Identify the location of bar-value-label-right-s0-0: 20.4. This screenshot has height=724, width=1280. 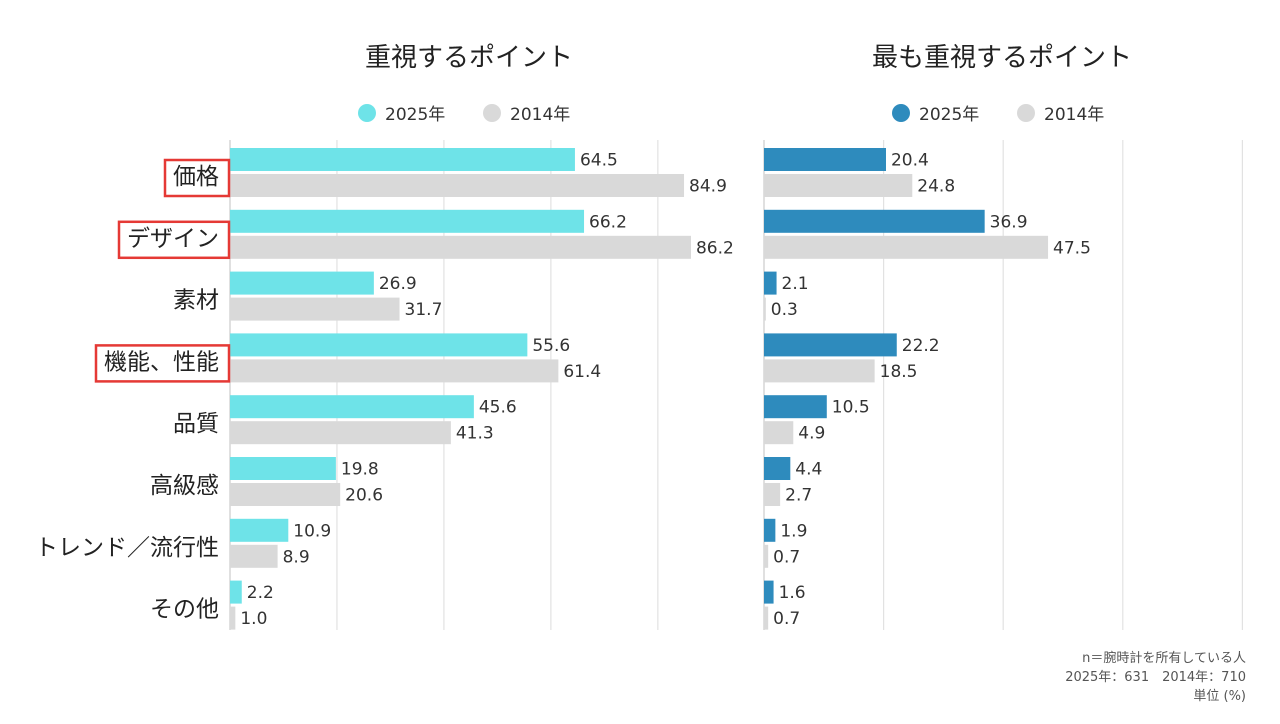
(910, 161).